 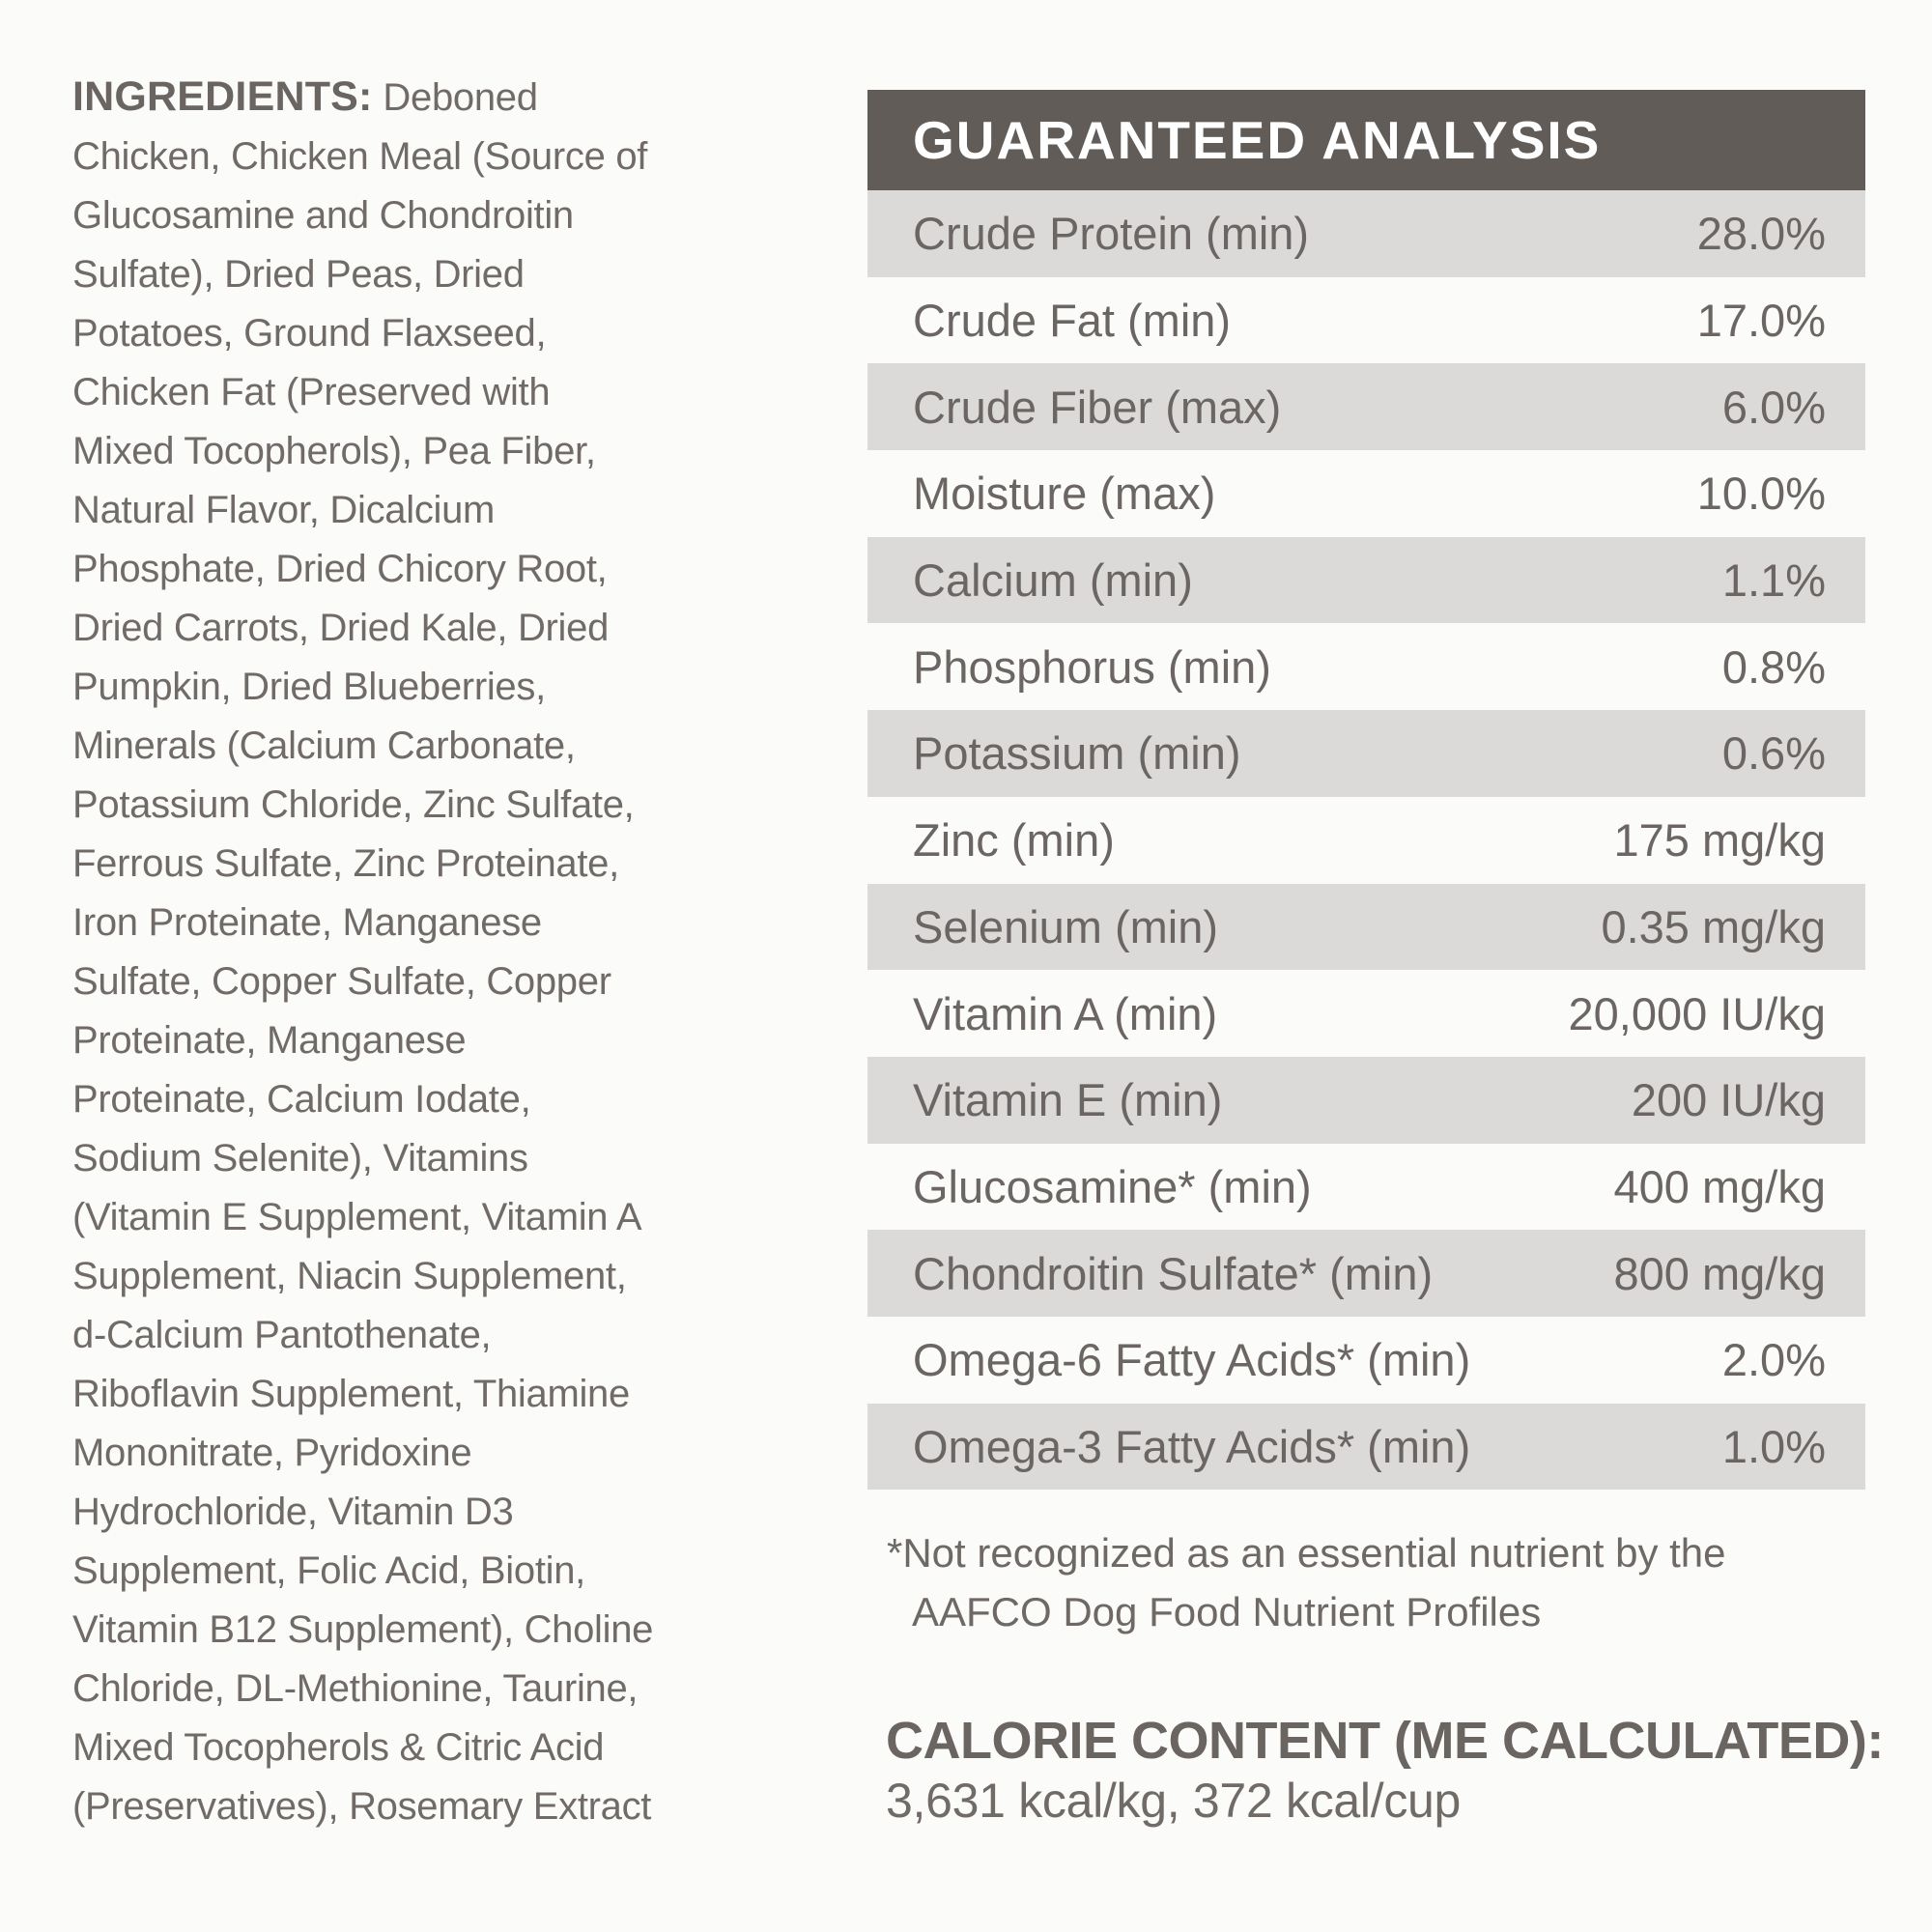 I want to click on nutrient-value: 10.0%, so click(x=1761, y=494).